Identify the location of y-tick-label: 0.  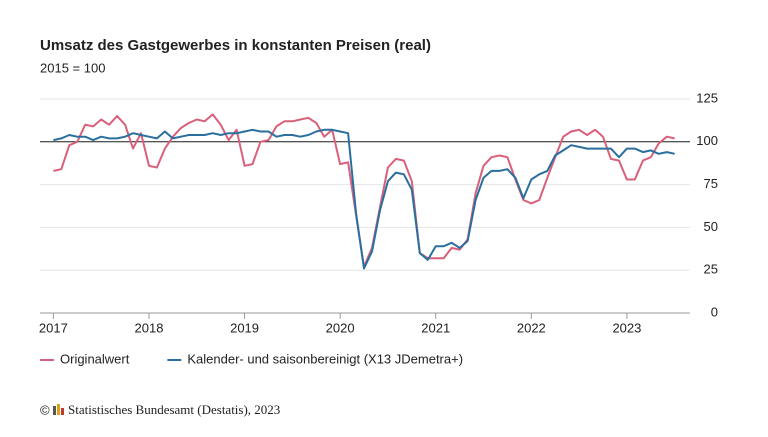
(714, 311).